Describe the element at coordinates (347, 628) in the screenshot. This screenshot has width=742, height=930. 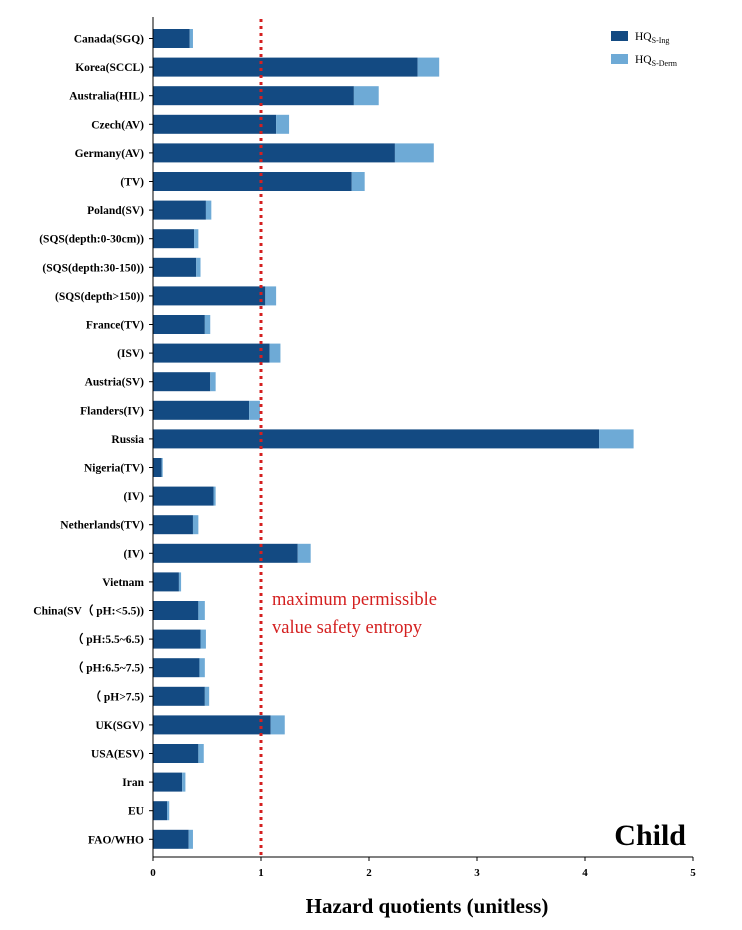
I see `reference-label-line2: value safety entropy` at that location.